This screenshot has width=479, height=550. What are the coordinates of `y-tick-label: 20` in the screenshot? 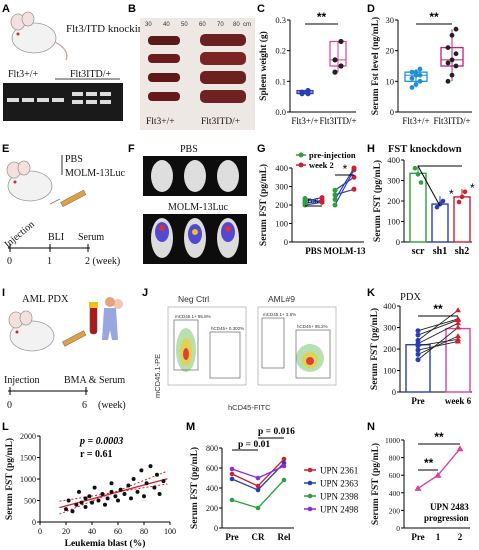 It's located at (390, 51).